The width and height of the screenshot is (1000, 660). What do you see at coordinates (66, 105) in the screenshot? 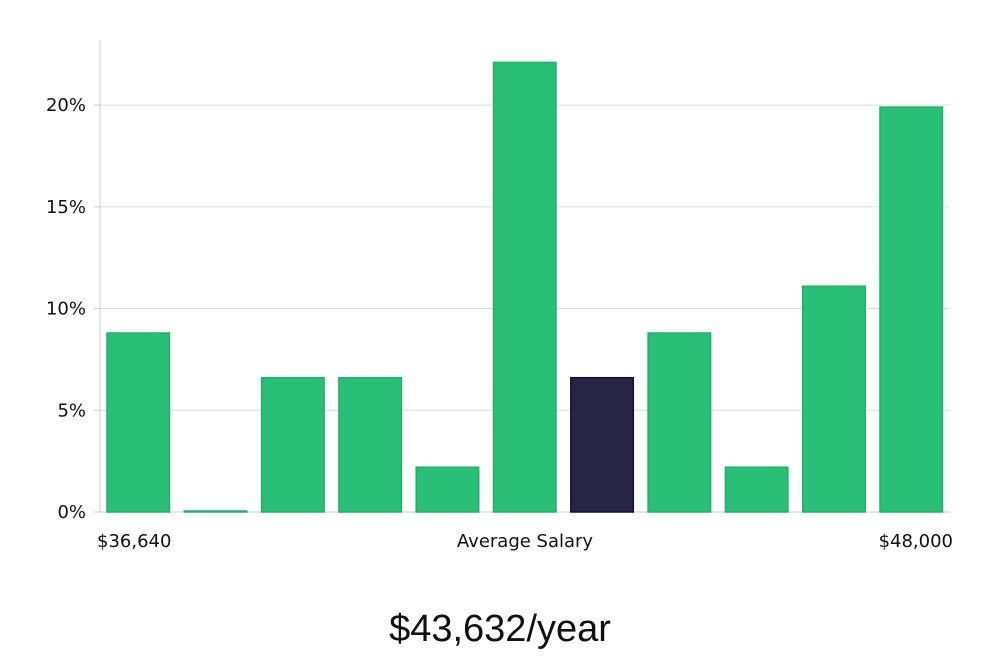
I see `y-tick-label: 20%` at bounding box center [66, 105].